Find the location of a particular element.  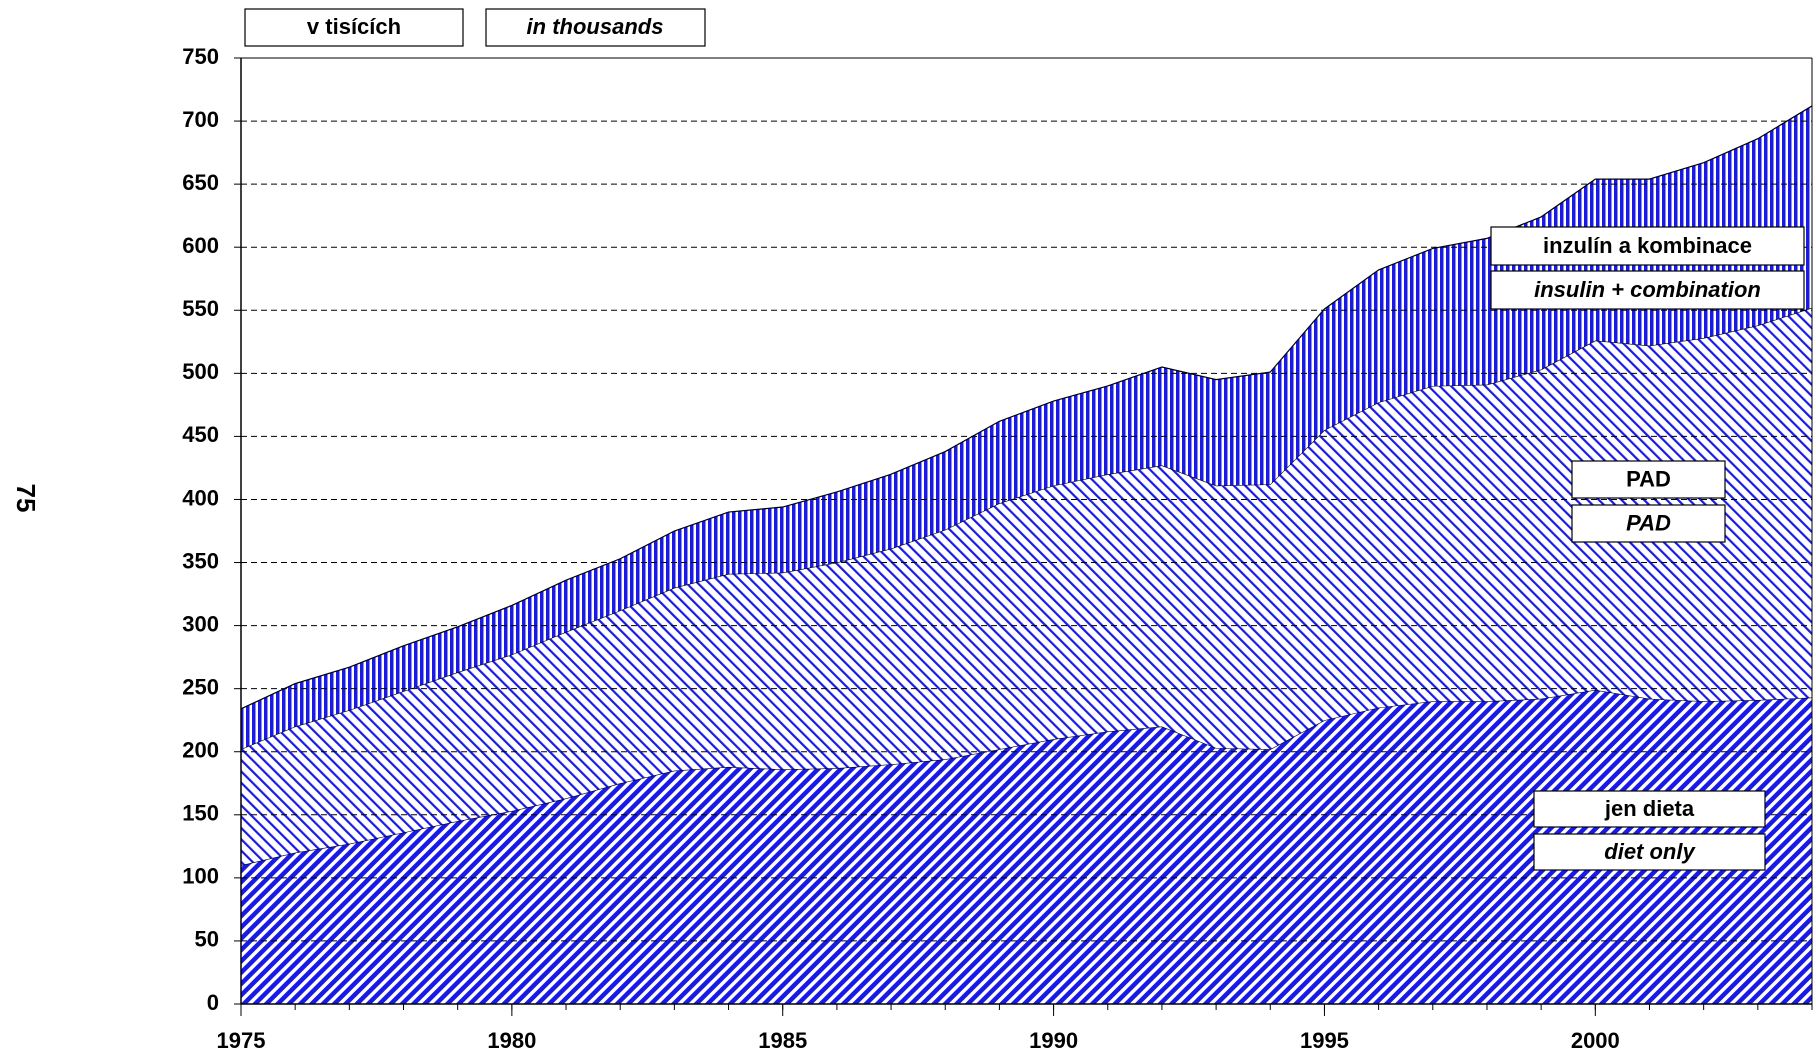

y-tick-label: 50 is located at coordinates (207, 939).